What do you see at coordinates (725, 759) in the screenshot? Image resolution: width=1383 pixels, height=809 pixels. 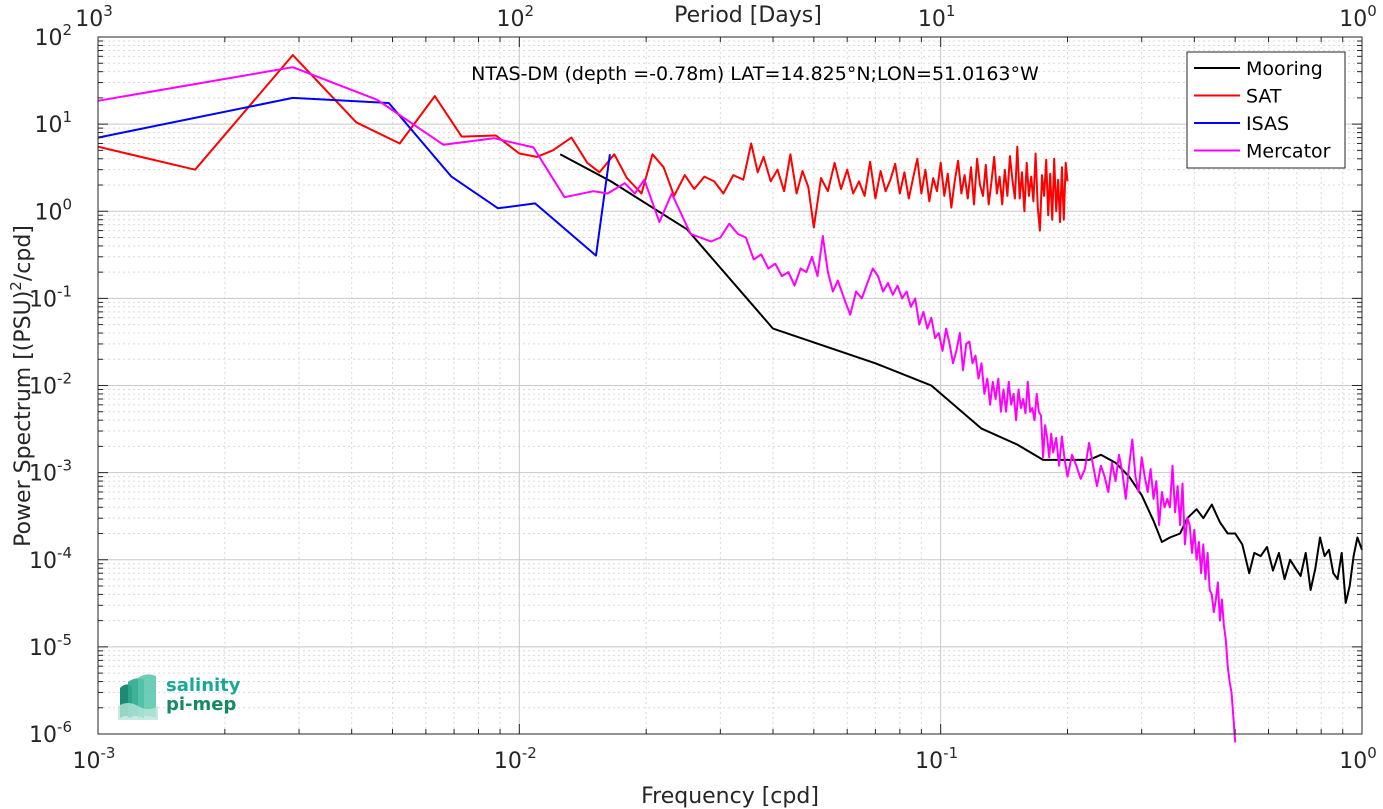 I see `x-tick-labels: 10⁻³ 10⁻² 10⁻¹ 10⁰` at bounding box center [725, 759].